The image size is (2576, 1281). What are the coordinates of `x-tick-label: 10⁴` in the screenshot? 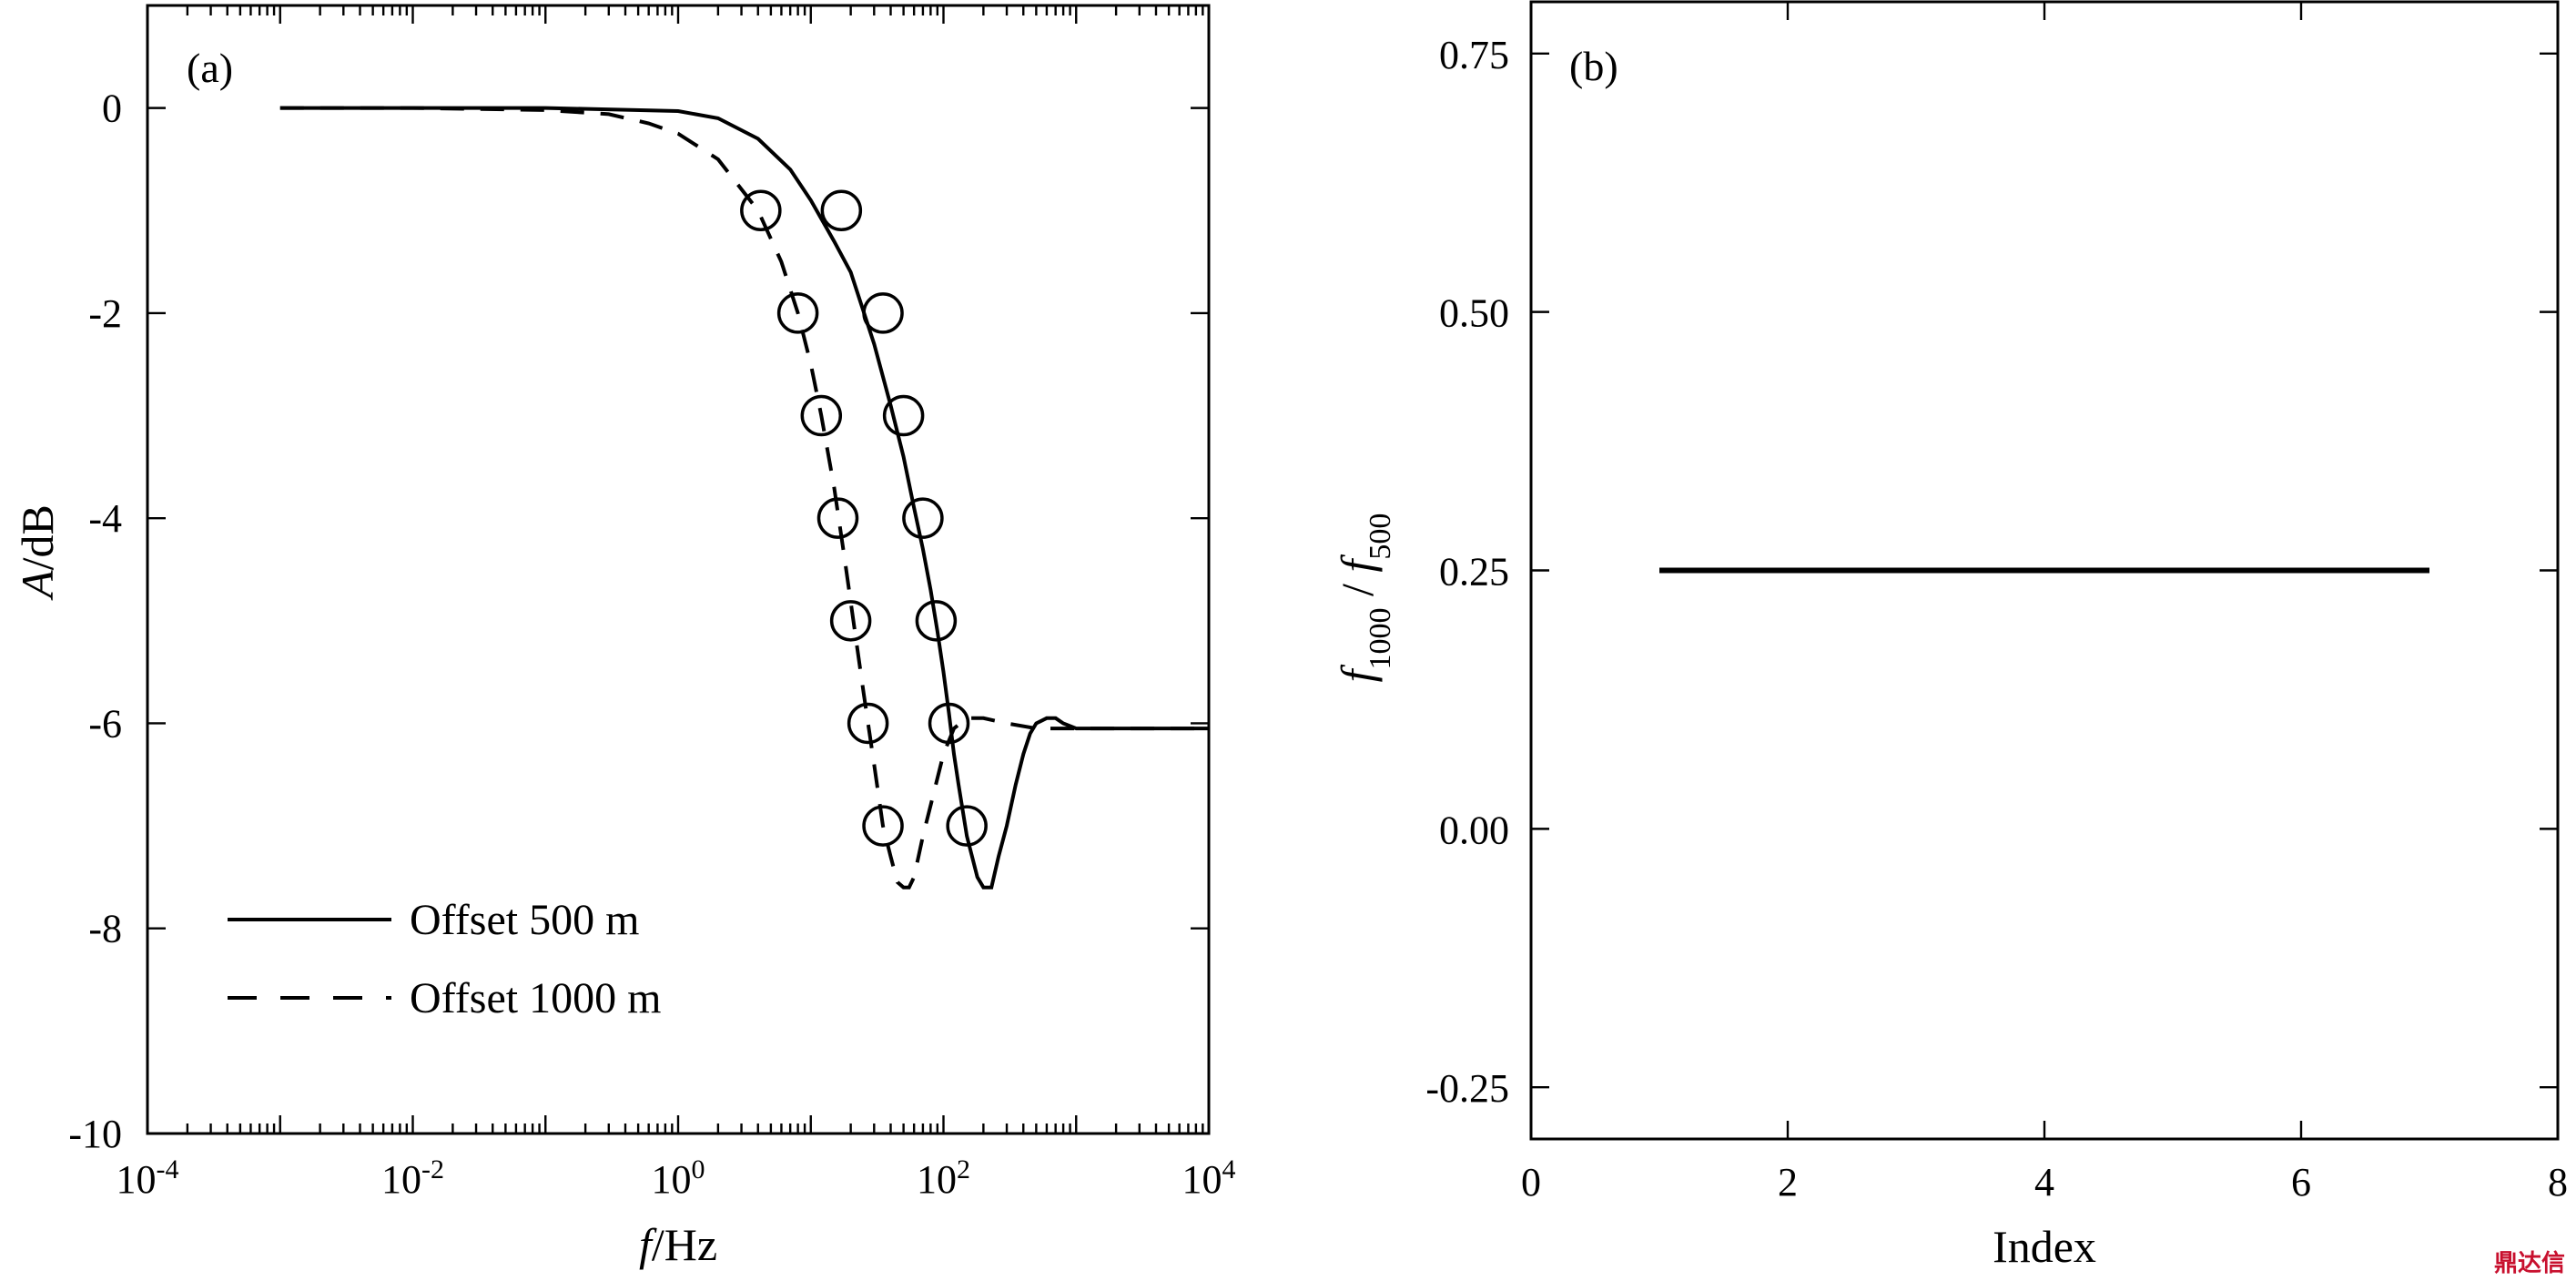 It's located at (1209, 1178).